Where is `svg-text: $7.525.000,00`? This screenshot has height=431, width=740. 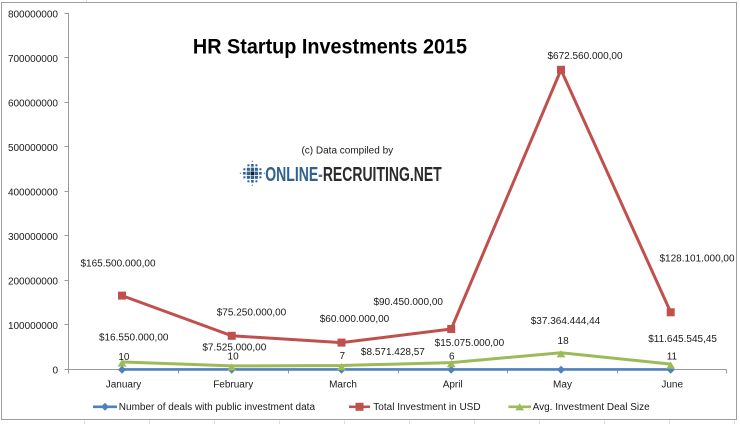 svg-text: $7.525.000,00 is located at coordinates (234, 347).